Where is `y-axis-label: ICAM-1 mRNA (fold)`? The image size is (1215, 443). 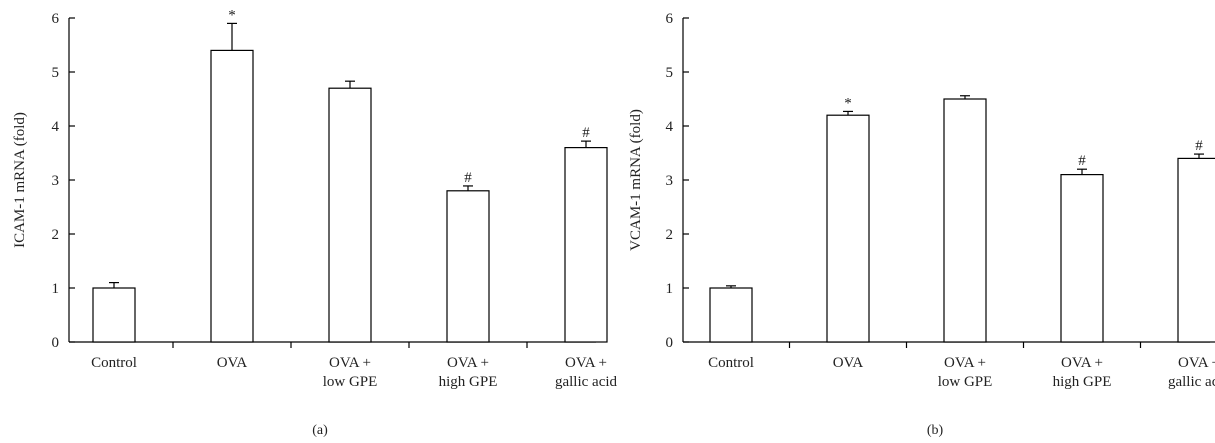 y-axis-label: ICAM-1 mRNA (fold) is located at coordinates (20, 180).